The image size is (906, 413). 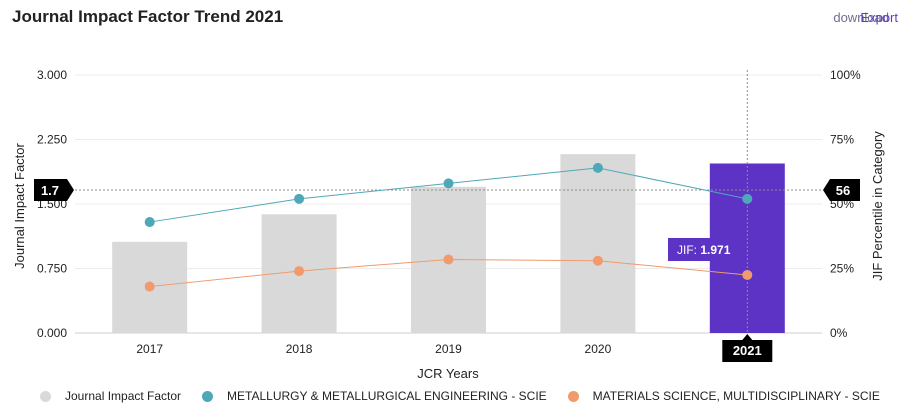 I want to click on right-value-callout-box, so click(x=841, y=190).